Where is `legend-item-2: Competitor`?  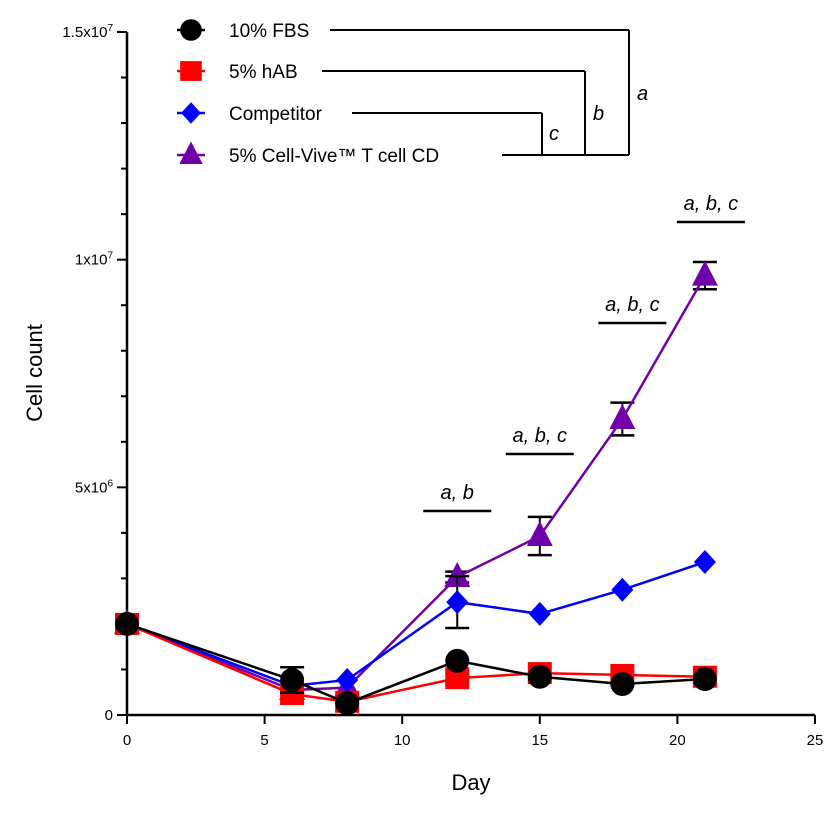 legend-item-2: Competitor is located at coordinates (359, 113).